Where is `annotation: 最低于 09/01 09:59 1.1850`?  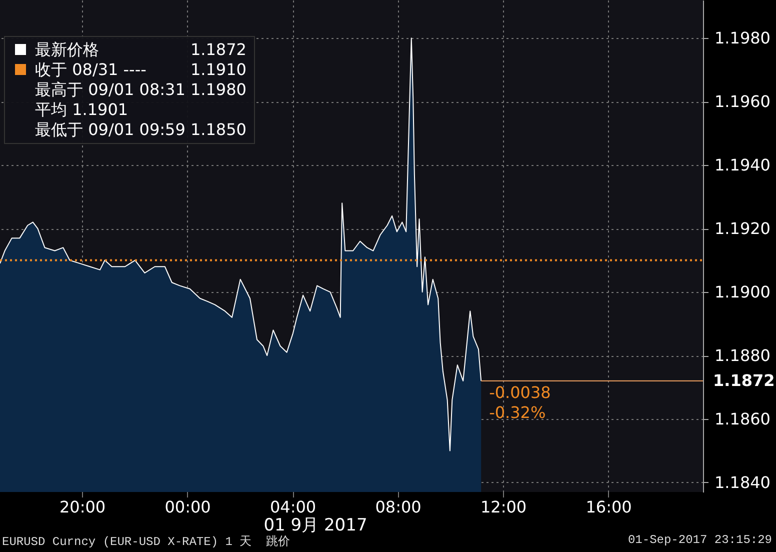 annotation: 最低于 09/01 09:59 1.1850 is located at coordinates (140, 130).